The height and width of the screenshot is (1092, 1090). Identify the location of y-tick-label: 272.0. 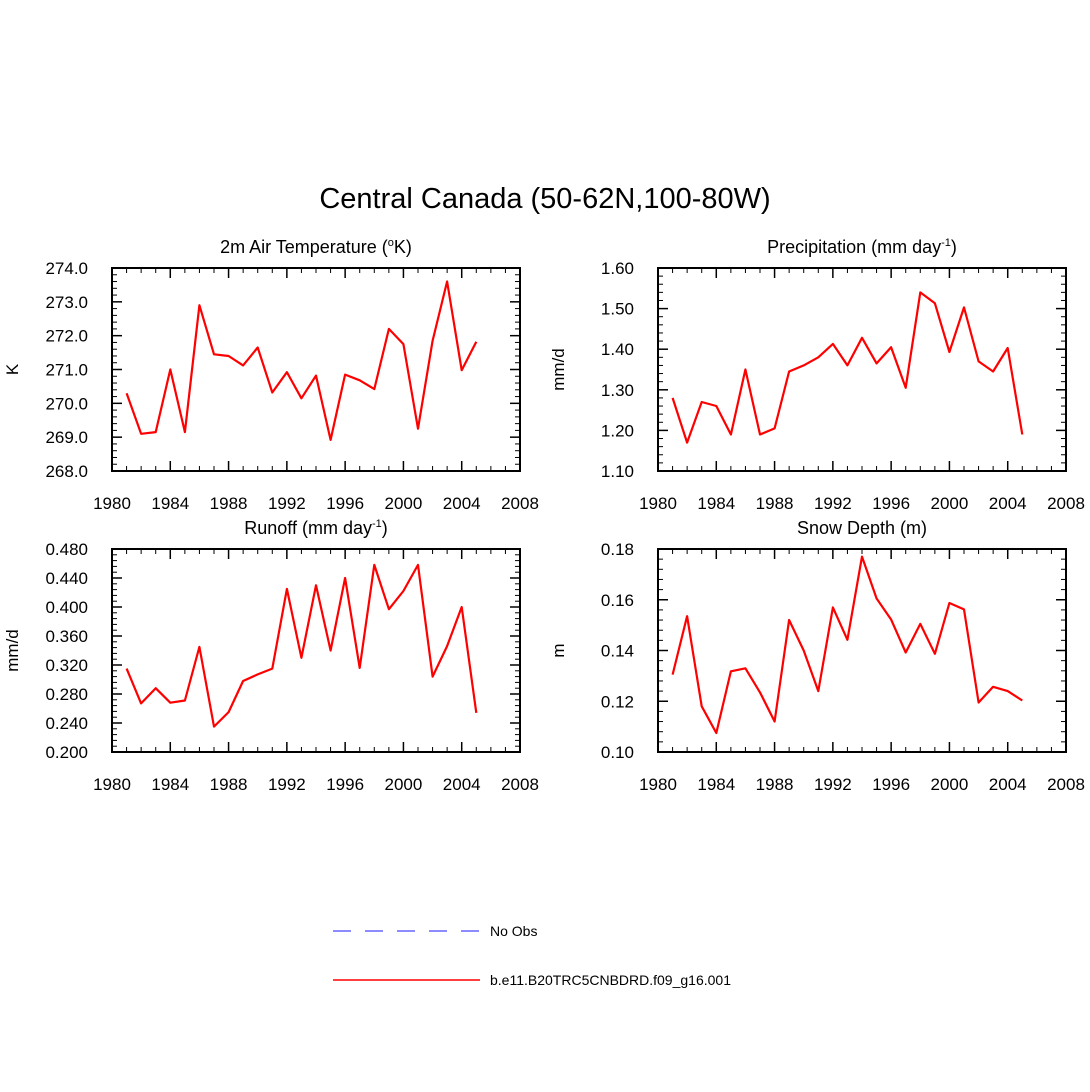
(66, 336).